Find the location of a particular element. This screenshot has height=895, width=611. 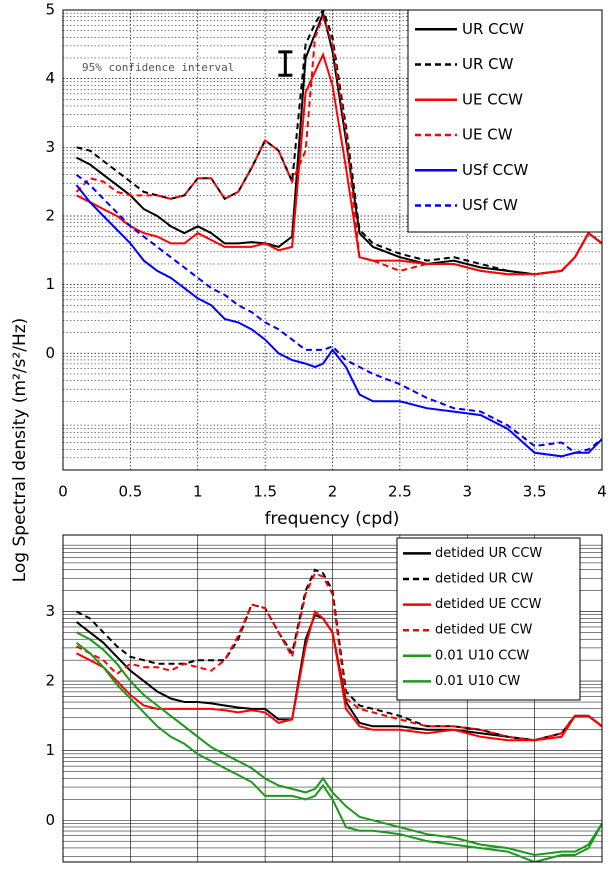

legend-label: USf CCW is located at coordinates (495, 170).